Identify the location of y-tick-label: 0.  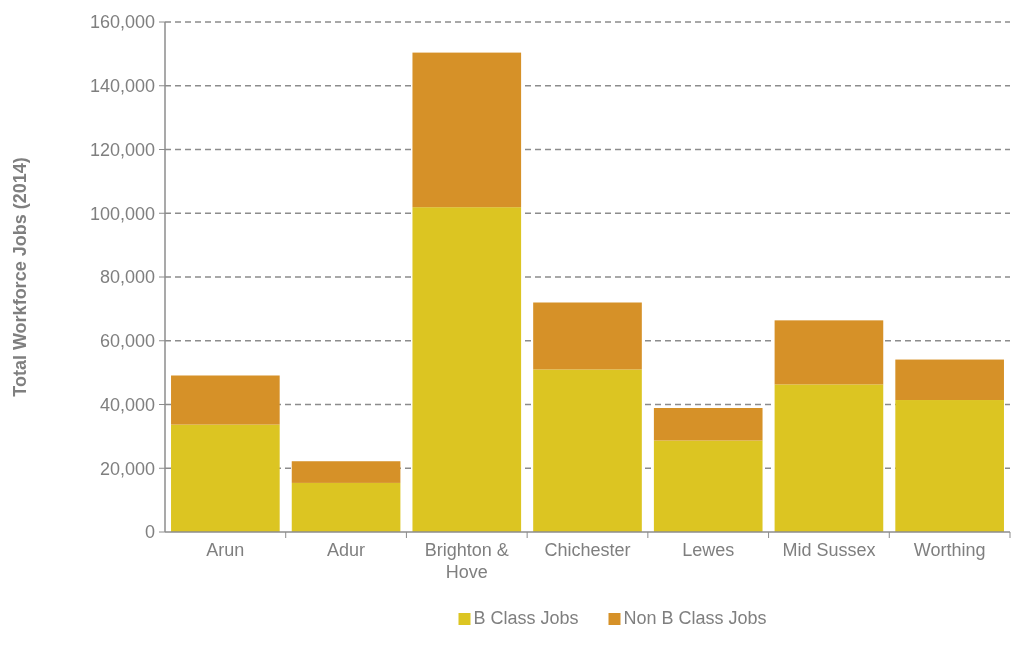
(149, 532).